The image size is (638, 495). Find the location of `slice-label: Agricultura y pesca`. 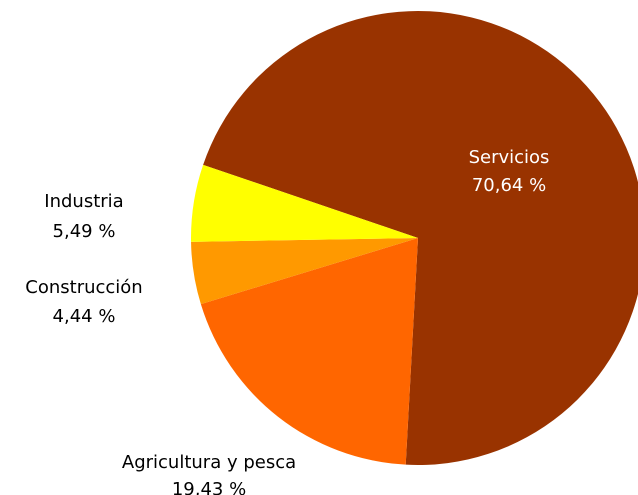

slice-label: Agricultura y pesca is located at coordinates (209, 462).